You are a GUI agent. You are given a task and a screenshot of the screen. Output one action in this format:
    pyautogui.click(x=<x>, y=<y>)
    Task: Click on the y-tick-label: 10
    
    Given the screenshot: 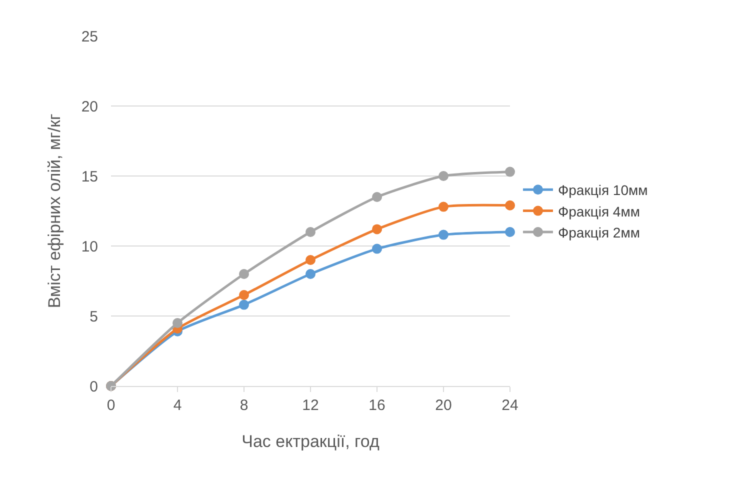 What is the action you would take?
    pyautogui.click(x=89, y=247)
    